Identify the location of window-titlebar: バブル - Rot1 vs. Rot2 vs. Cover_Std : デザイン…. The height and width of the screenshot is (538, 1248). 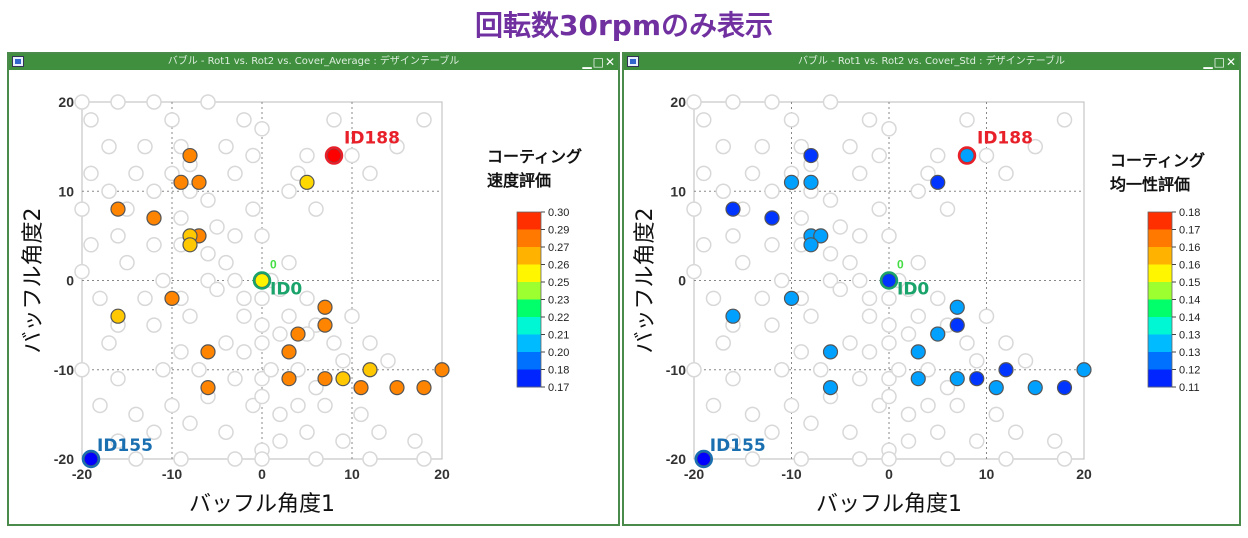
(931, 62).